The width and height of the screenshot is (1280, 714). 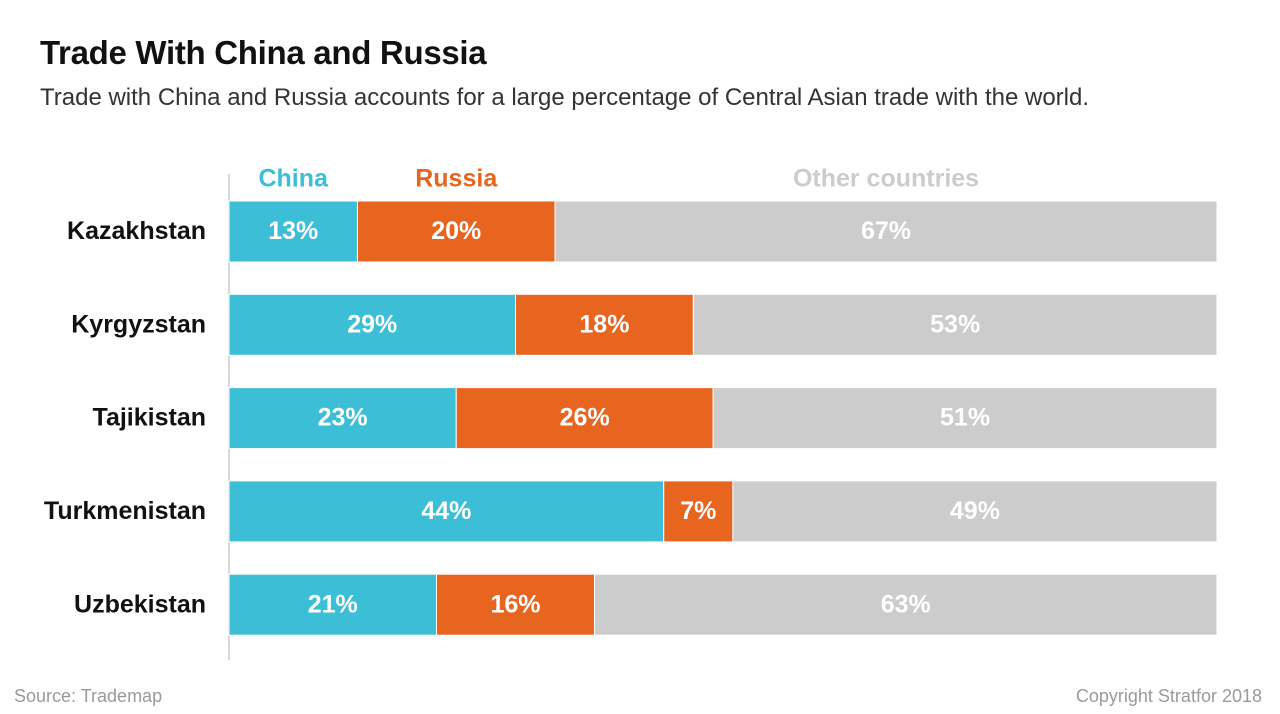 I want to click on bar-tajikistan-russia, so click(x=584, y=418).